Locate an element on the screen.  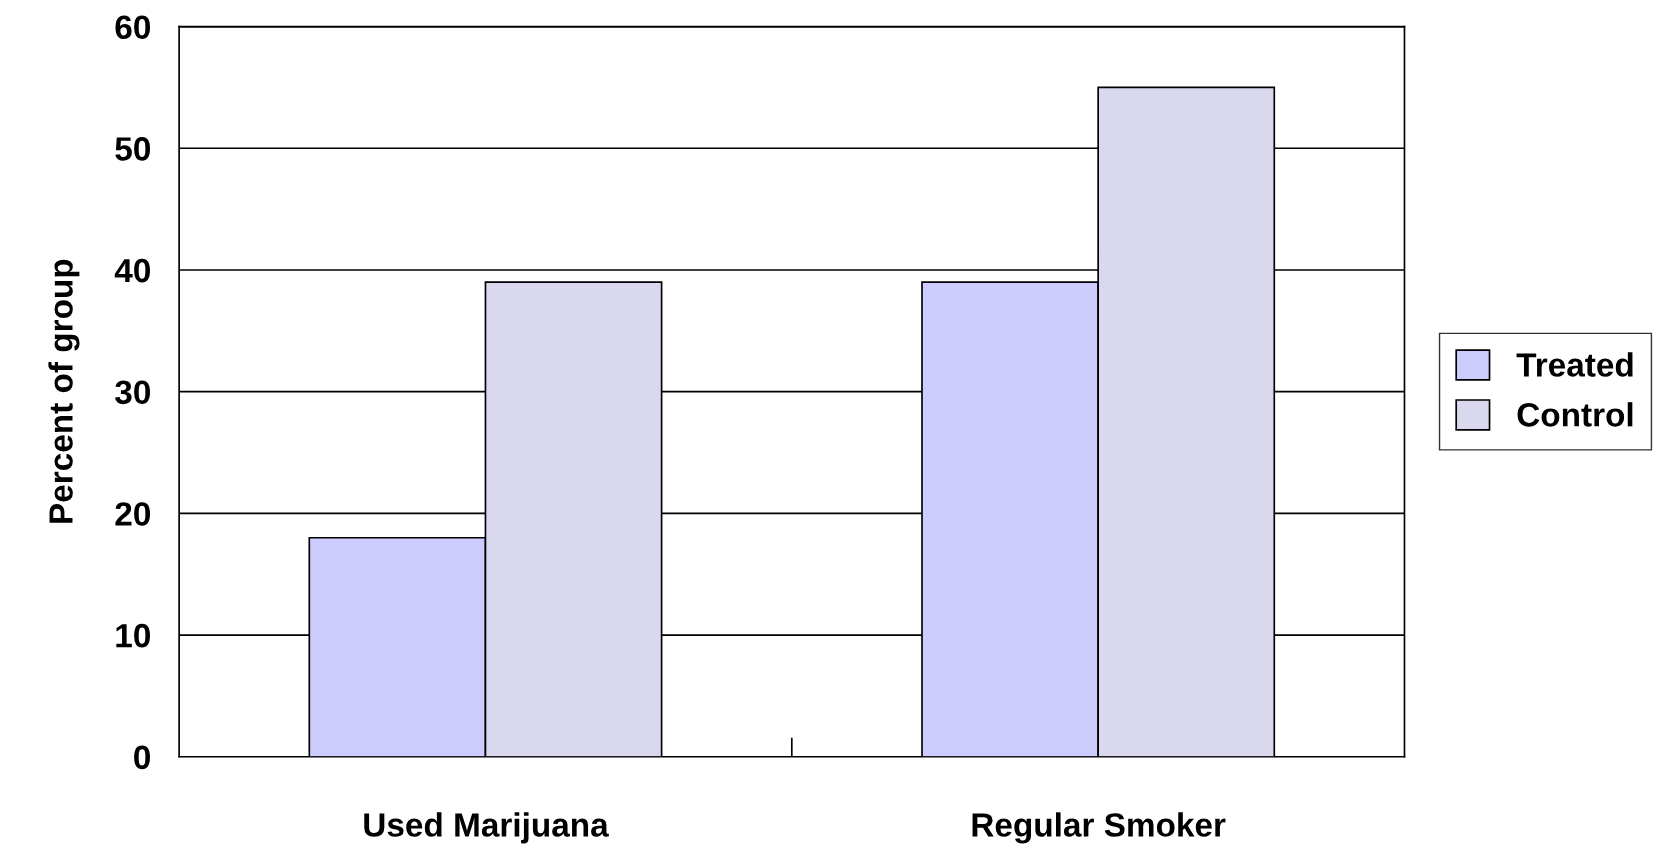
y-tick-label: 0 is located at coordinates (142, 757).